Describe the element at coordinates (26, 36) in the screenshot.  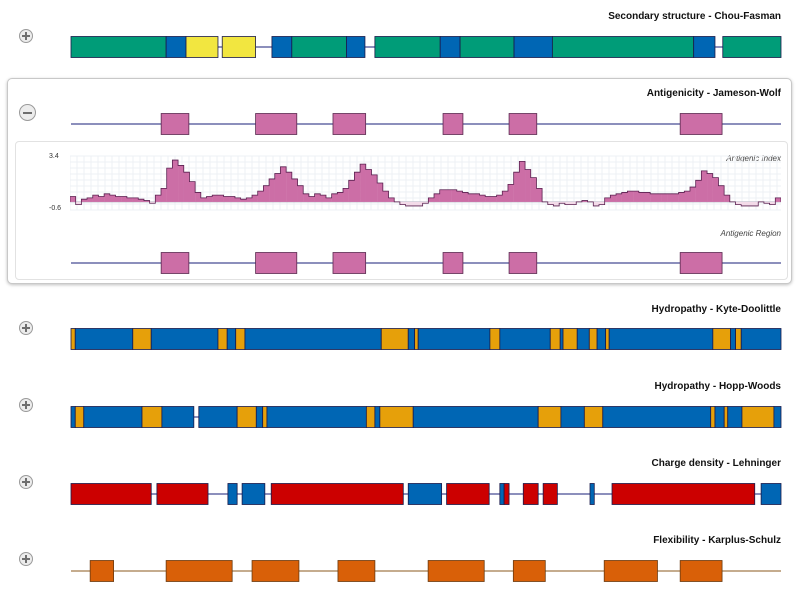
I see `expand-chou-fasman-icon` at that location.